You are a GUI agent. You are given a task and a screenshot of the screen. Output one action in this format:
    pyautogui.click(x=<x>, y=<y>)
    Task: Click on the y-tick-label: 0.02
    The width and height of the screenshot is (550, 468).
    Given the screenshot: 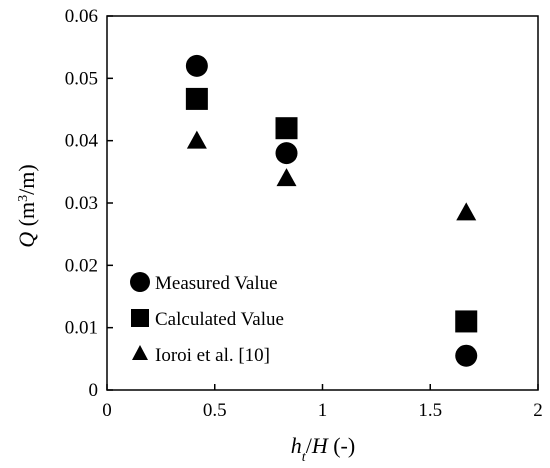 What is the action you would take?
    pyautogui.click(x=81, y=265)
    